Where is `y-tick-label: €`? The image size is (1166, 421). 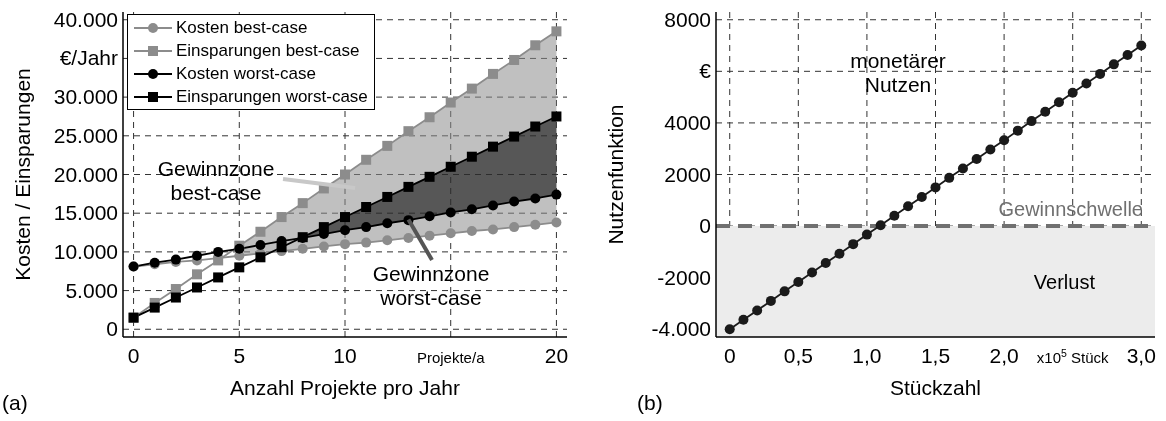 y-tick-label: € is located at coordinates (705, 71).